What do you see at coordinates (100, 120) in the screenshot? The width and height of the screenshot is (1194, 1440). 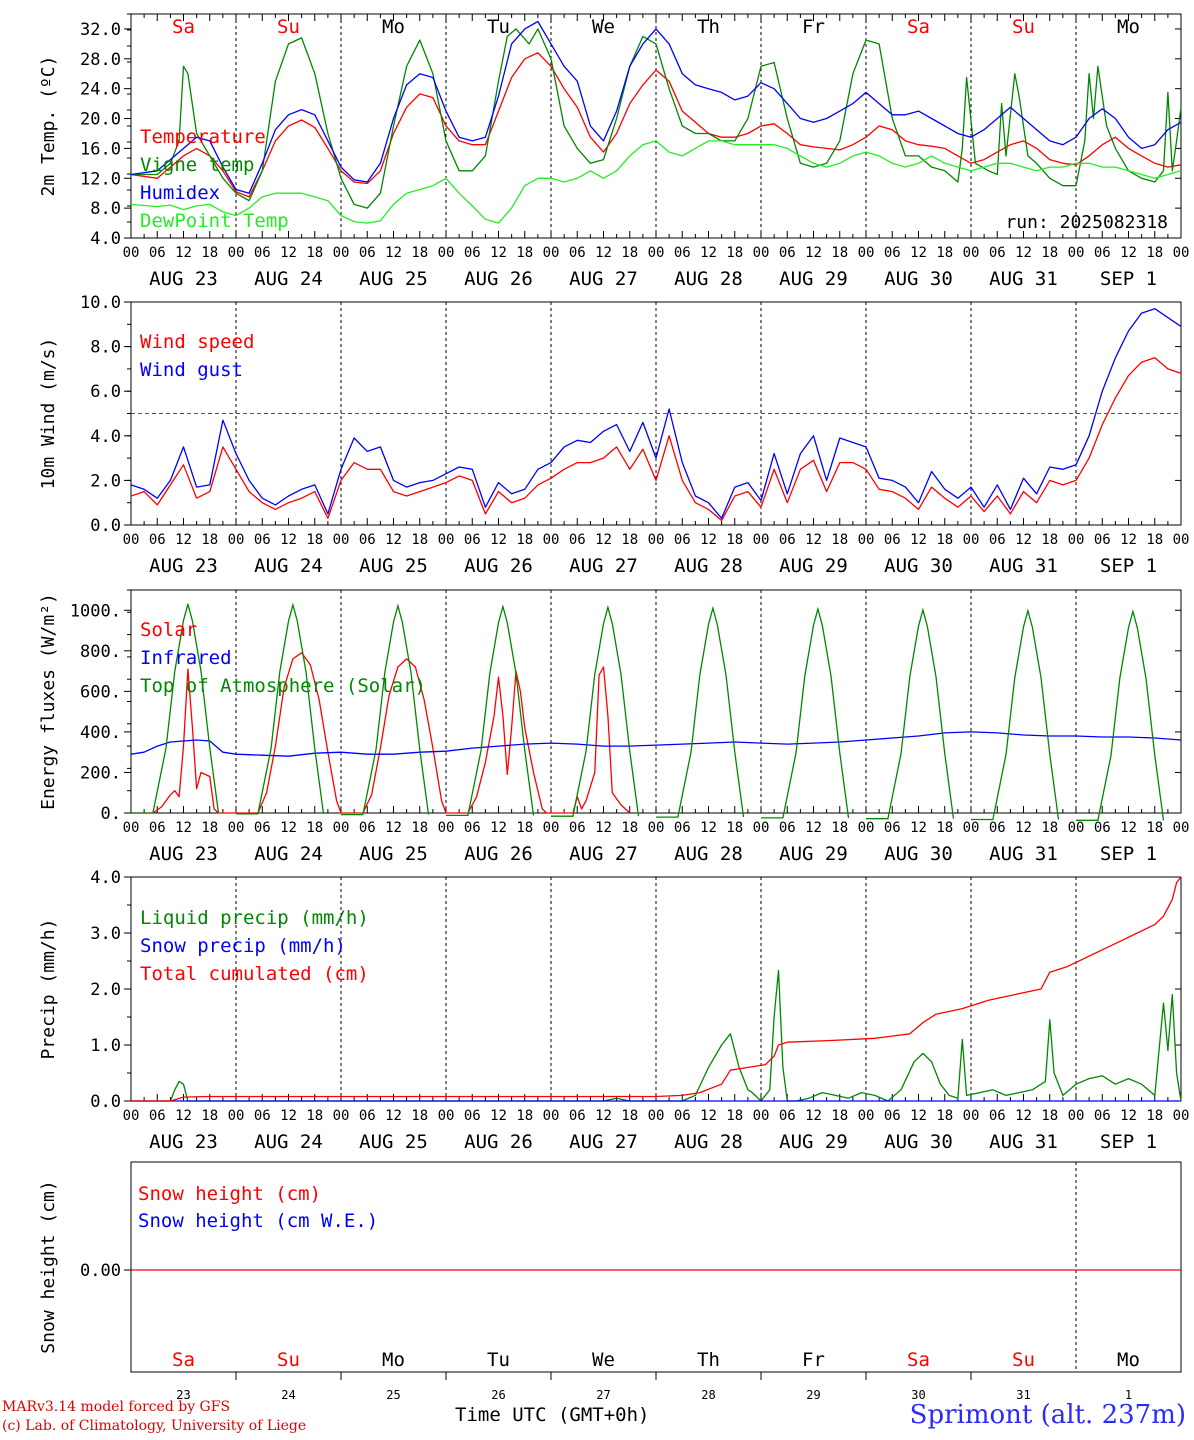 I see `y-tick-label: 20.0` at bounding box center [100, 120].